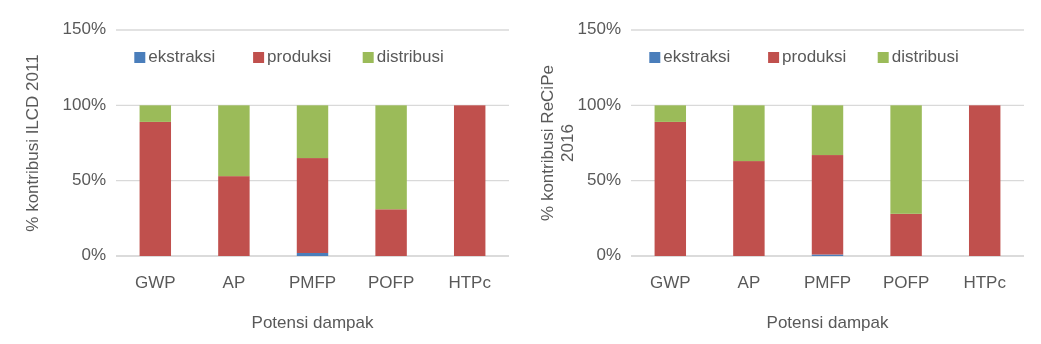  Describe the element at coordinates (33, 143) in the screenshot. I see `y-axis-title: % kontribusi ILCD 2011` at that location.